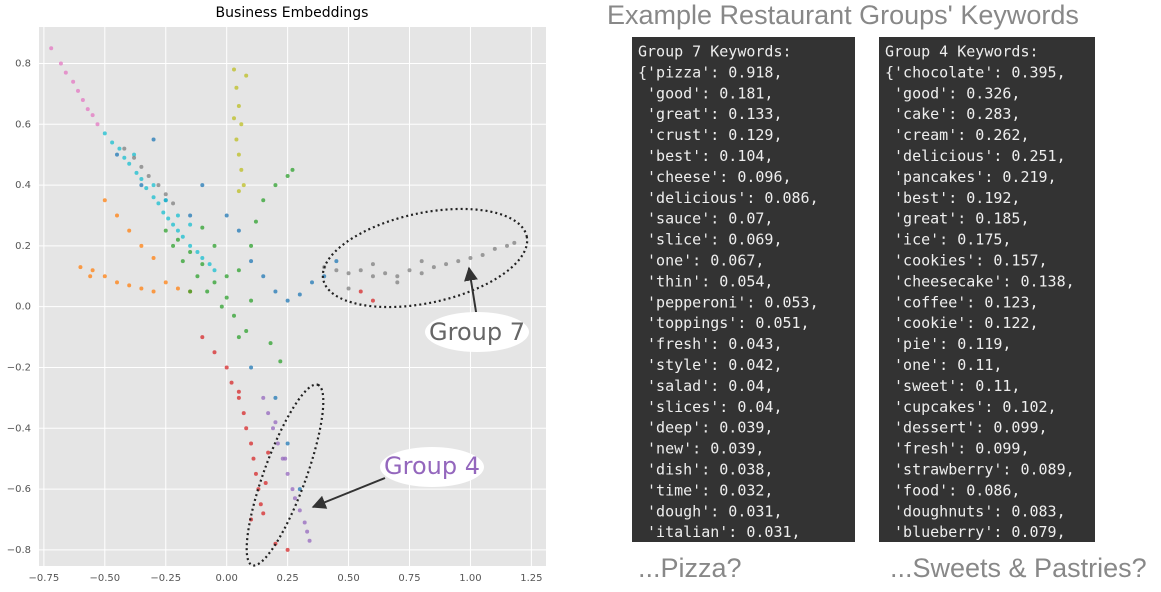  Describe the element at coordinates (104, 578) in the screenshot. I see `x-tick-label: −0.50` at that location.